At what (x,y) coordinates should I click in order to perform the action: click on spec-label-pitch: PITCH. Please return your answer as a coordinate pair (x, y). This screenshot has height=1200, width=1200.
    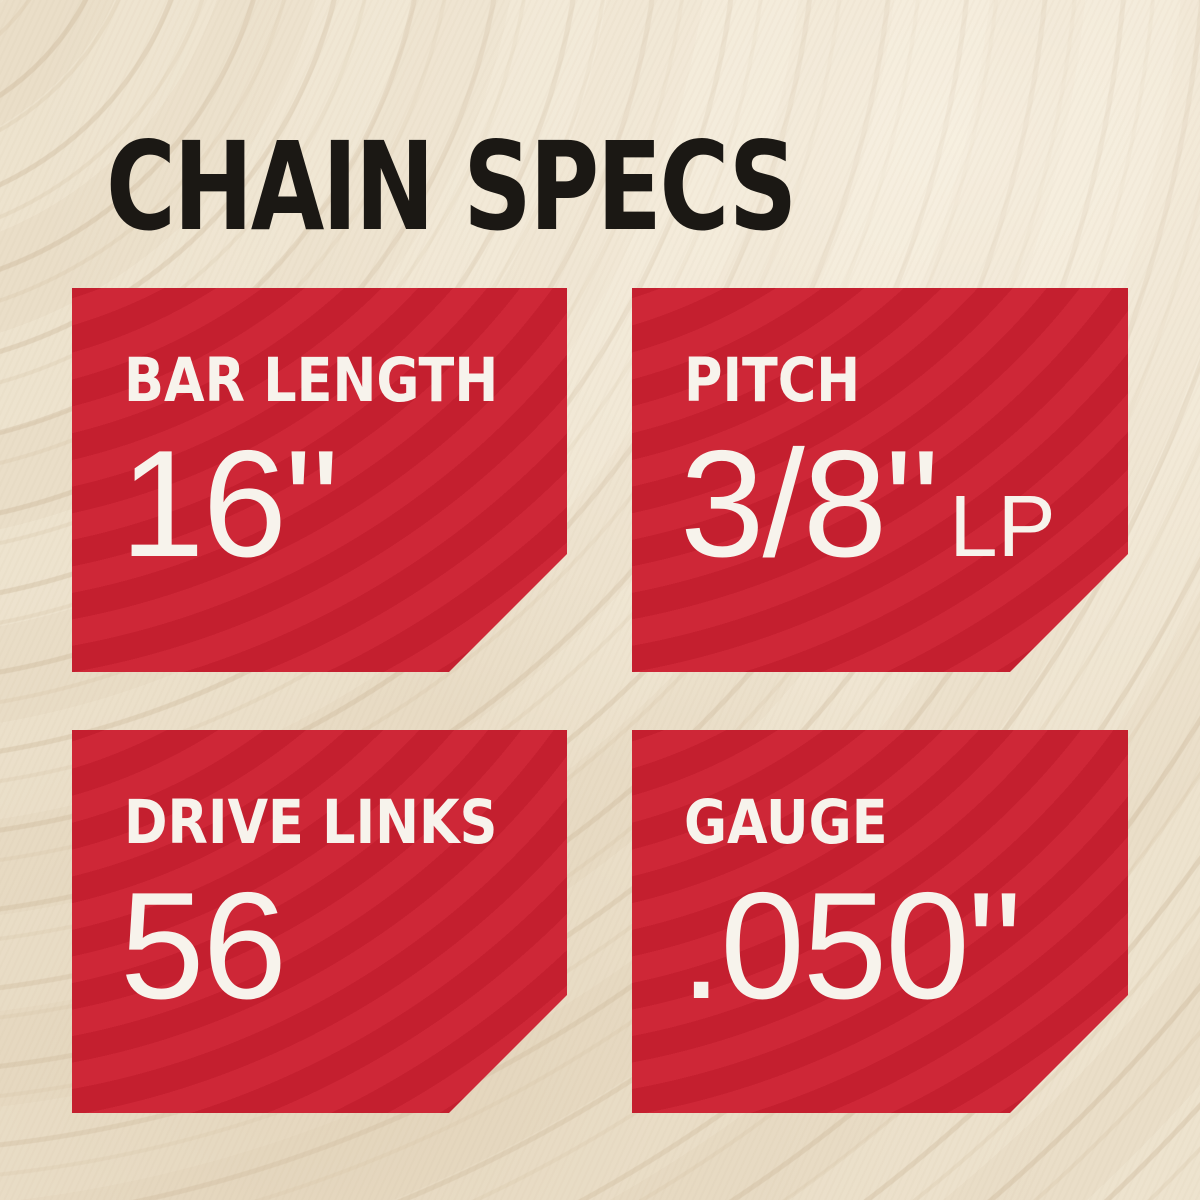
    Looking at the image, I should click on (772, 380).